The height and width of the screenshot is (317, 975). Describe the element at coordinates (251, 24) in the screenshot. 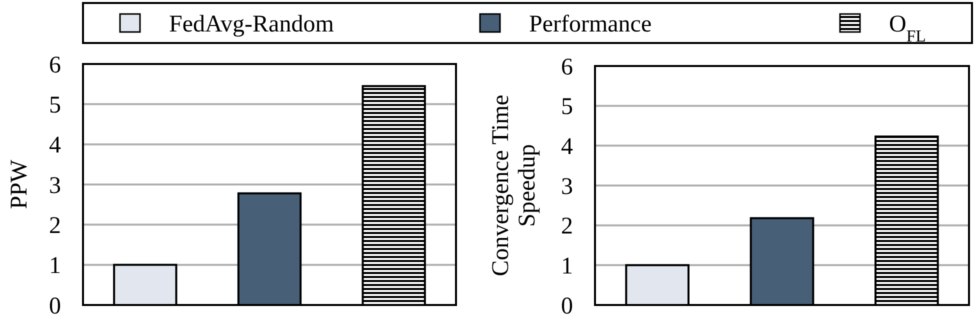

I see `legend-label: FedAvg-Random` at that location.